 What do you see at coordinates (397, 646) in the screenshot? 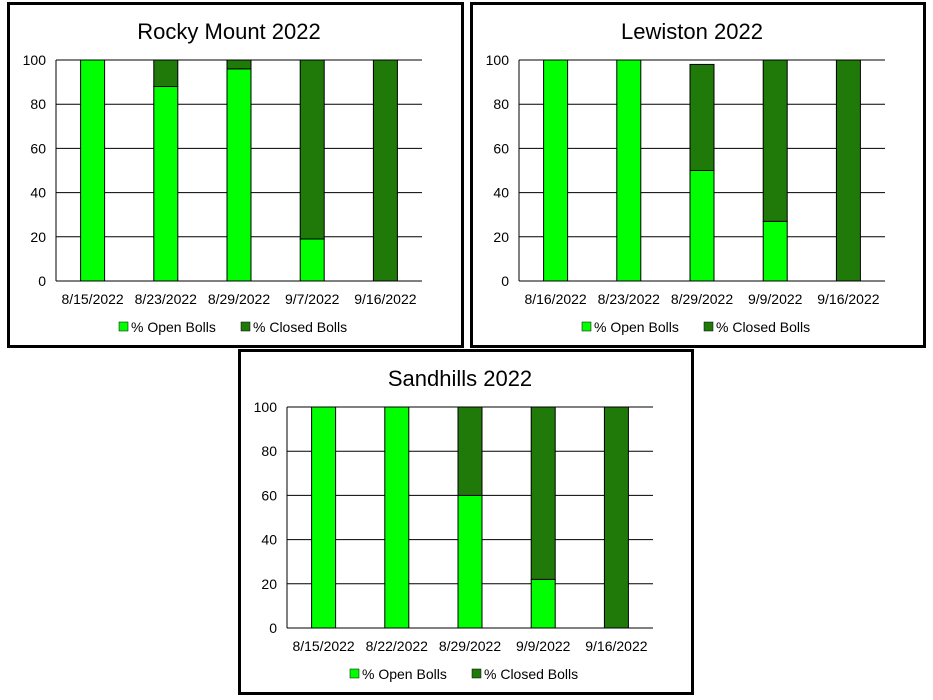
I see `x-tick-label: 8/22/2022` at bounding box center [397, 646].